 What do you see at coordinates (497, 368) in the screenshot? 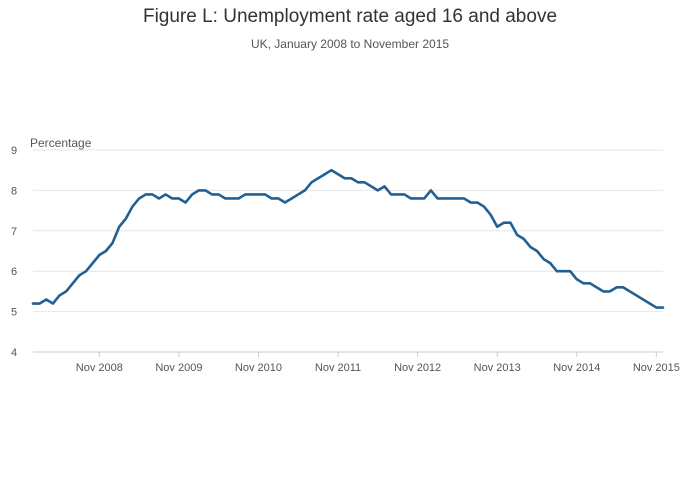
I see `x-tick-label: Nov 2013` at bounding box center [497, 368].